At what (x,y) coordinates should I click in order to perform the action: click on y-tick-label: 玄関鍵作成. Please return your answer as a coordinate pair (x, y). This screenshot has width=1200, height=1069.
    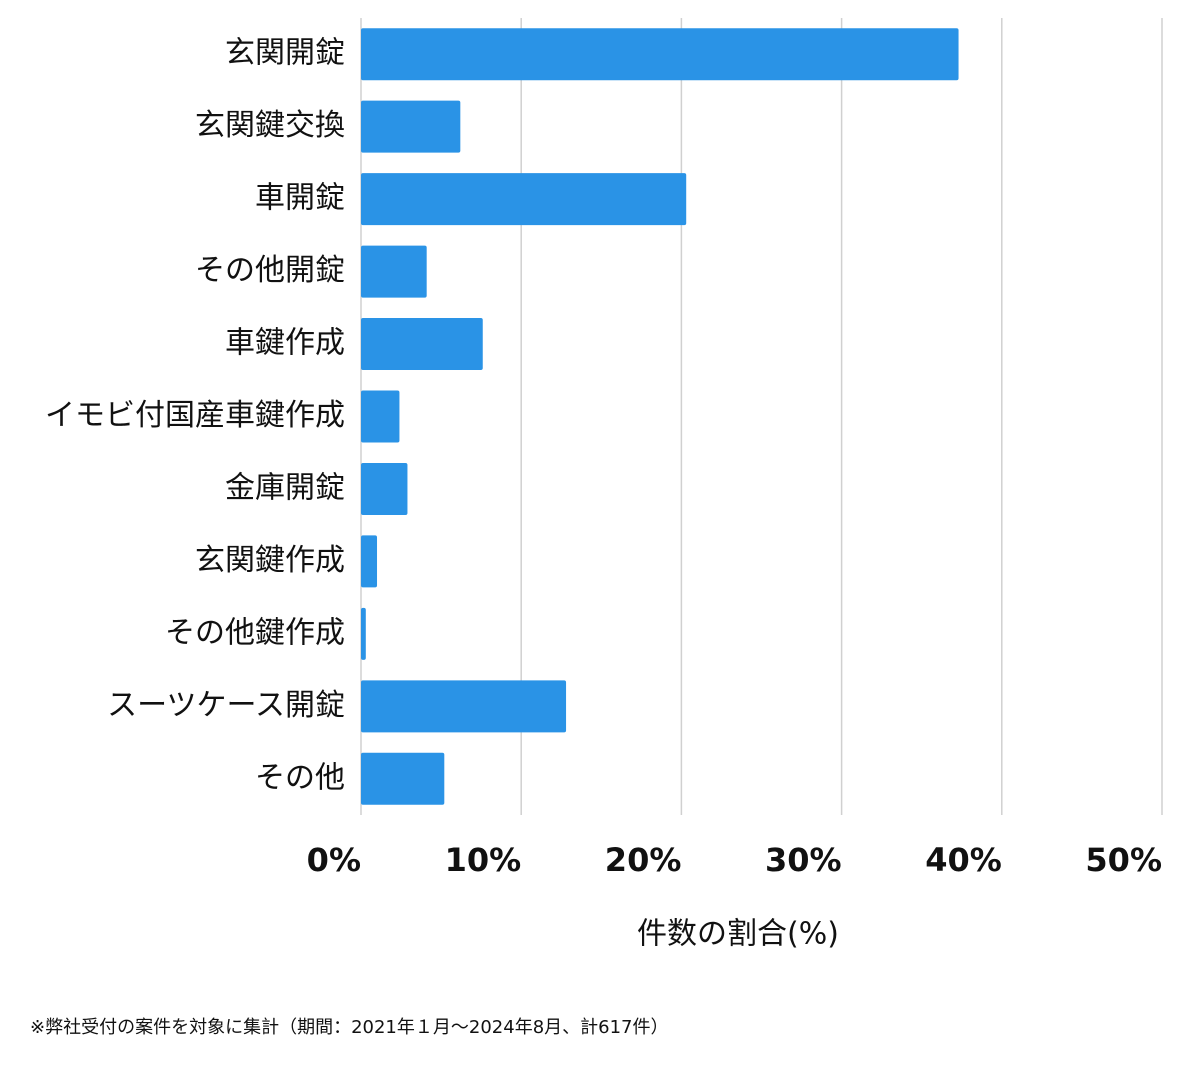
    Looking at the image, I should click on (270, 560).